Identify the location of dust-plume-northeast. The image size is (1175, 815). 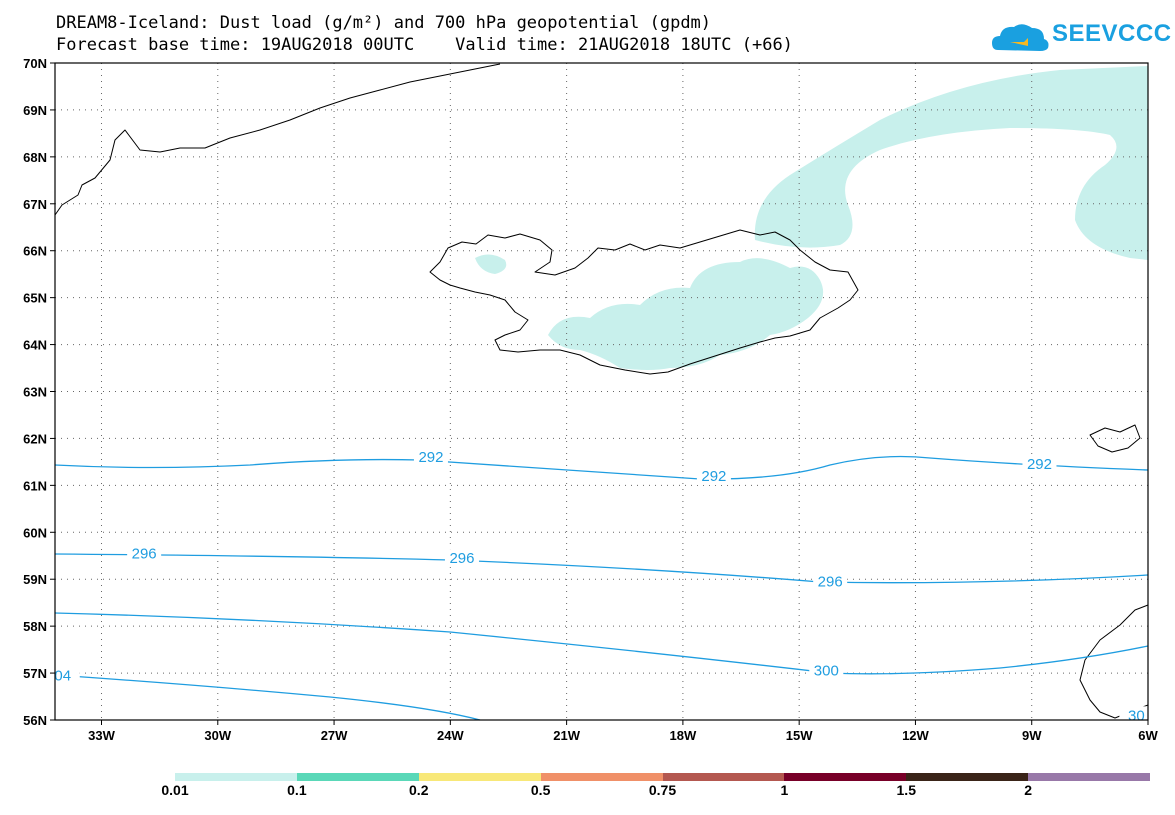
(951, 163).